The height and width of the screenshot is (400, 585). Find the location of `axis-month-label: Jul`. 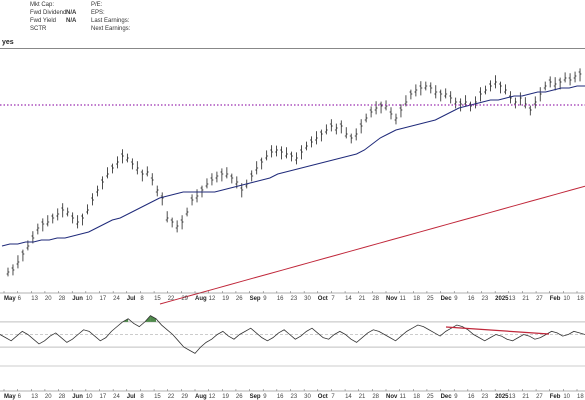

axis-month-label: Jul is located at coordinates (131, 397).